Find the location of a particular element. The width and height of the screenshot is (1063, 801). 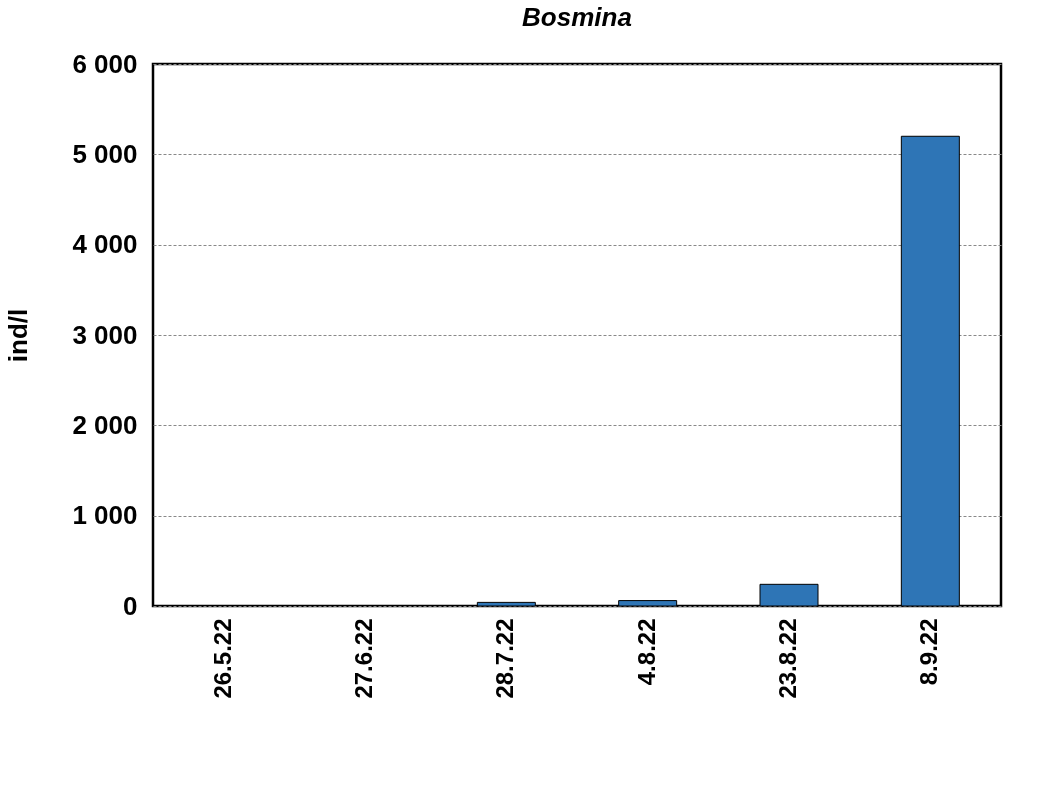

y-tick-label: 4 000 is located at coordinates (105, 244).